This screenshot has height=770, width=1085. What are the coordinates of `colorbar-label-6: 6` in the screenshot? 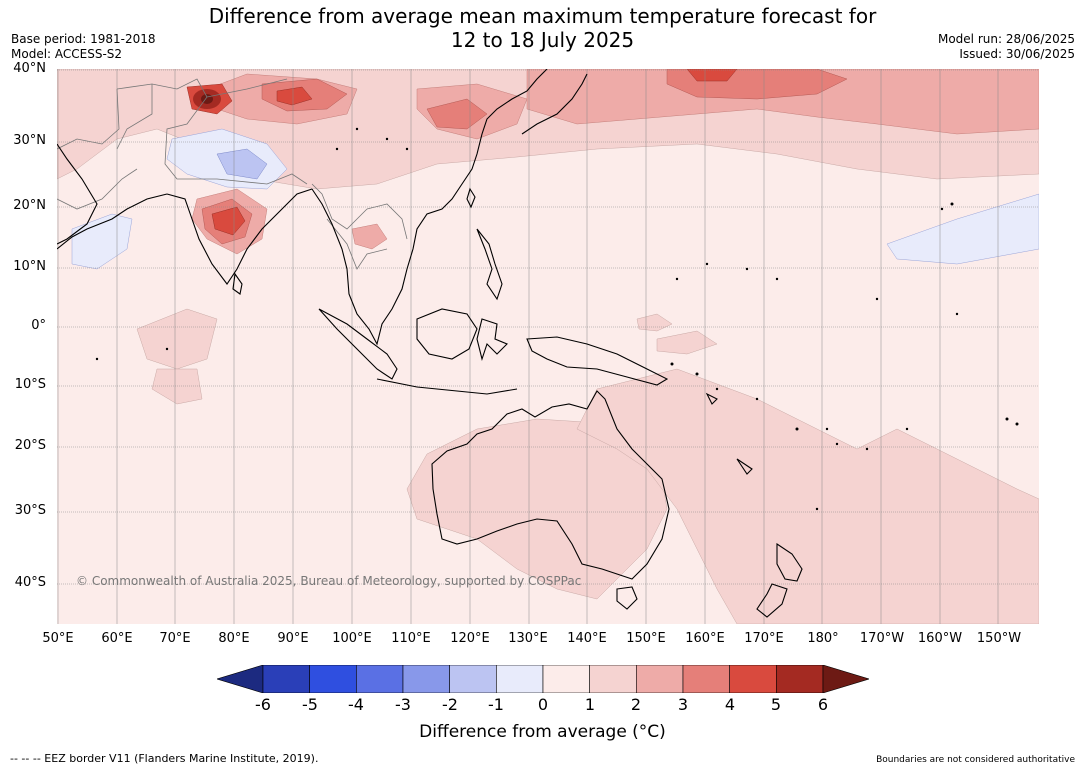 It's located at (823, 704).